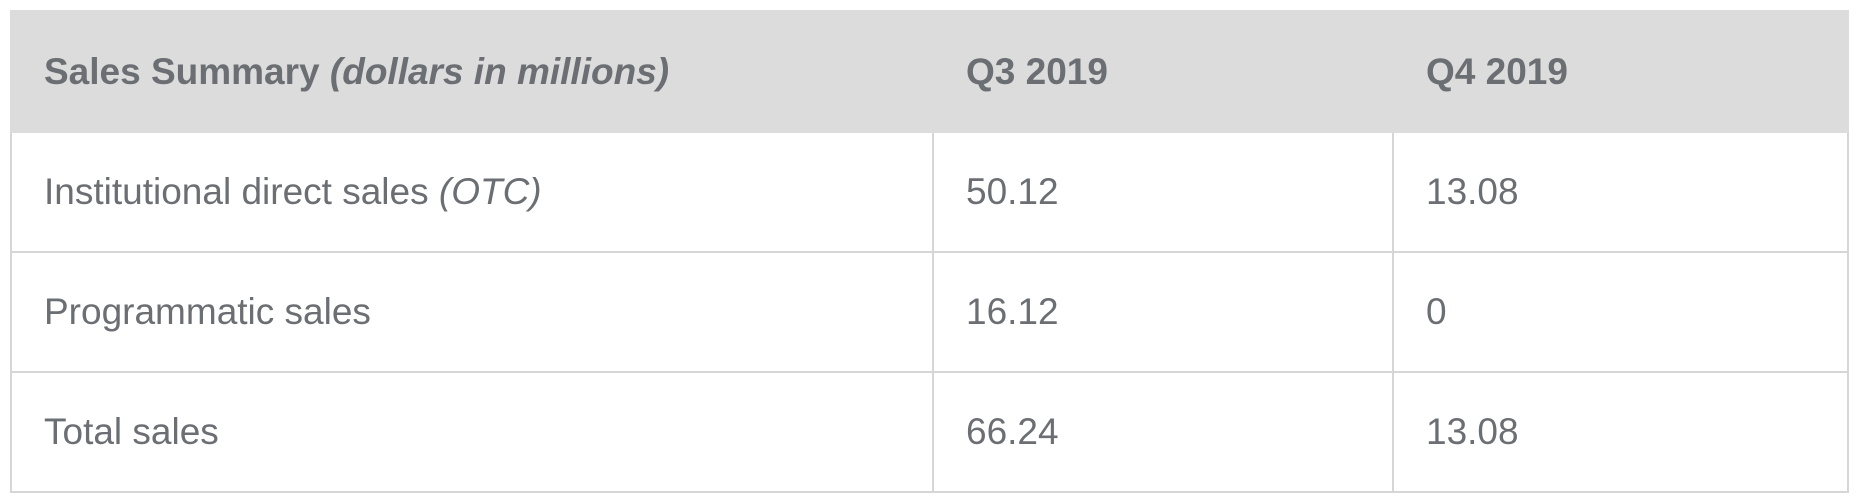 The image size is (1856, 498). What do you see at coordinates (1620, 312) in the screenshot?
I see `value-cell: 0` at bounding box center [1620, 312].